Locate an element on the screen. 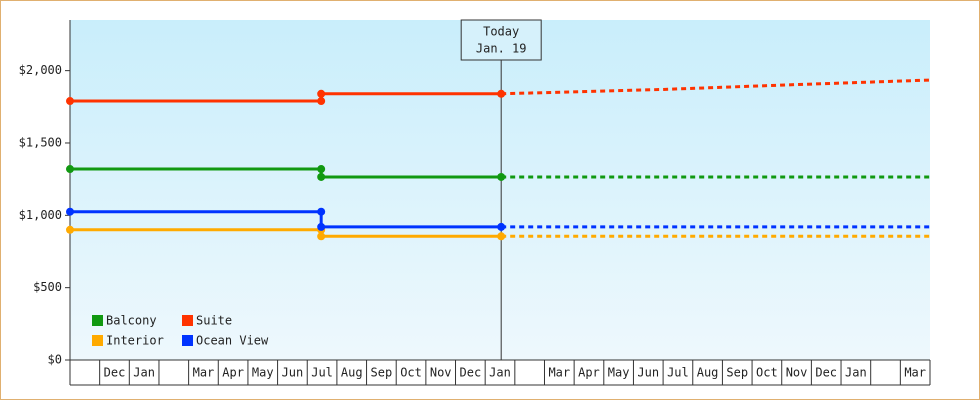 The image size is (980, 400). y-tick-label: $2,000 is located at coordinates (40, 70).